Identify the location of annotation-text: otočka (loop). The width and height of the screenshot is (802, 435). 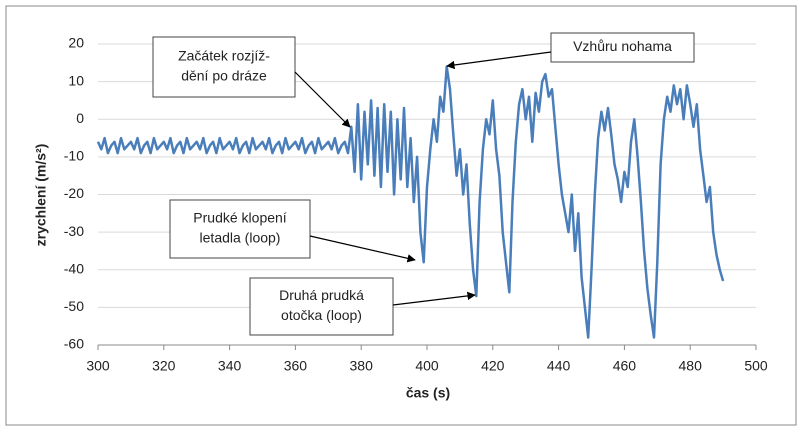
(321, 315).